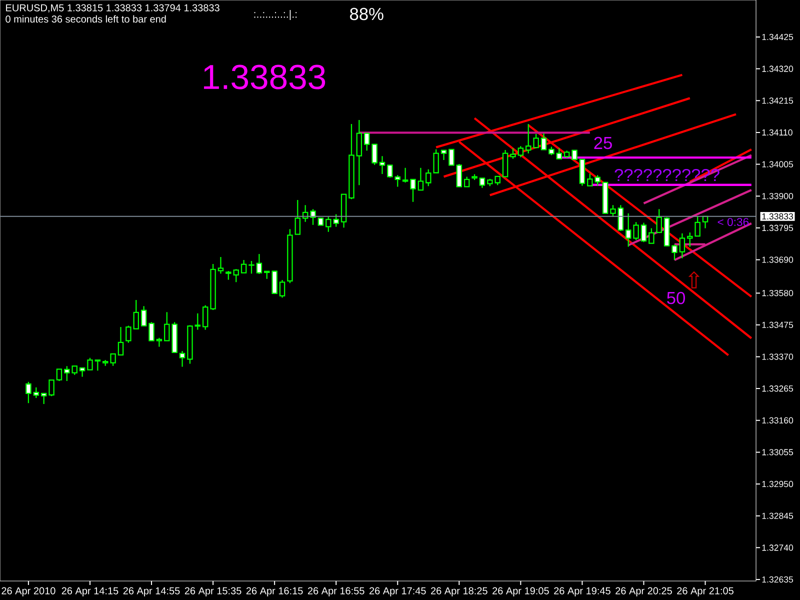 The width and height of the screenshot is (800, 600). I want to click on x-tick-label: 26 Apr 16:15, so click(274, 591).